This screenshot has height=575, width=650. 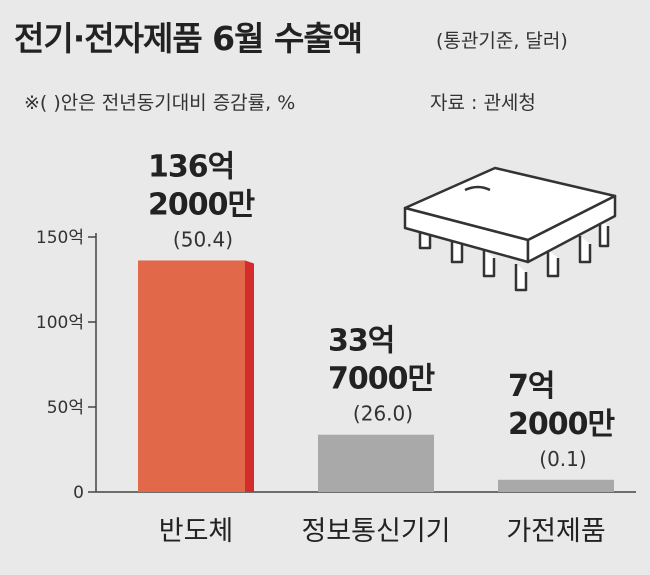 I want to click on category-labels: 반도체 정보통신기기 가전제품, so click(x=382, y=531).